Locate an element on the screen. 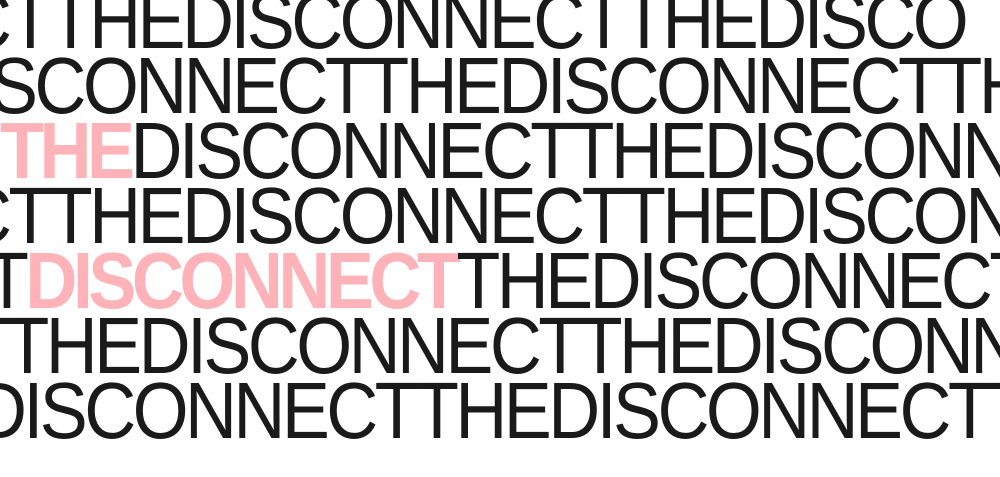 Image resolution: width=1000 pixels, height=477 pixels. highlight-word-the: THE is located at coordinates (67, 150).